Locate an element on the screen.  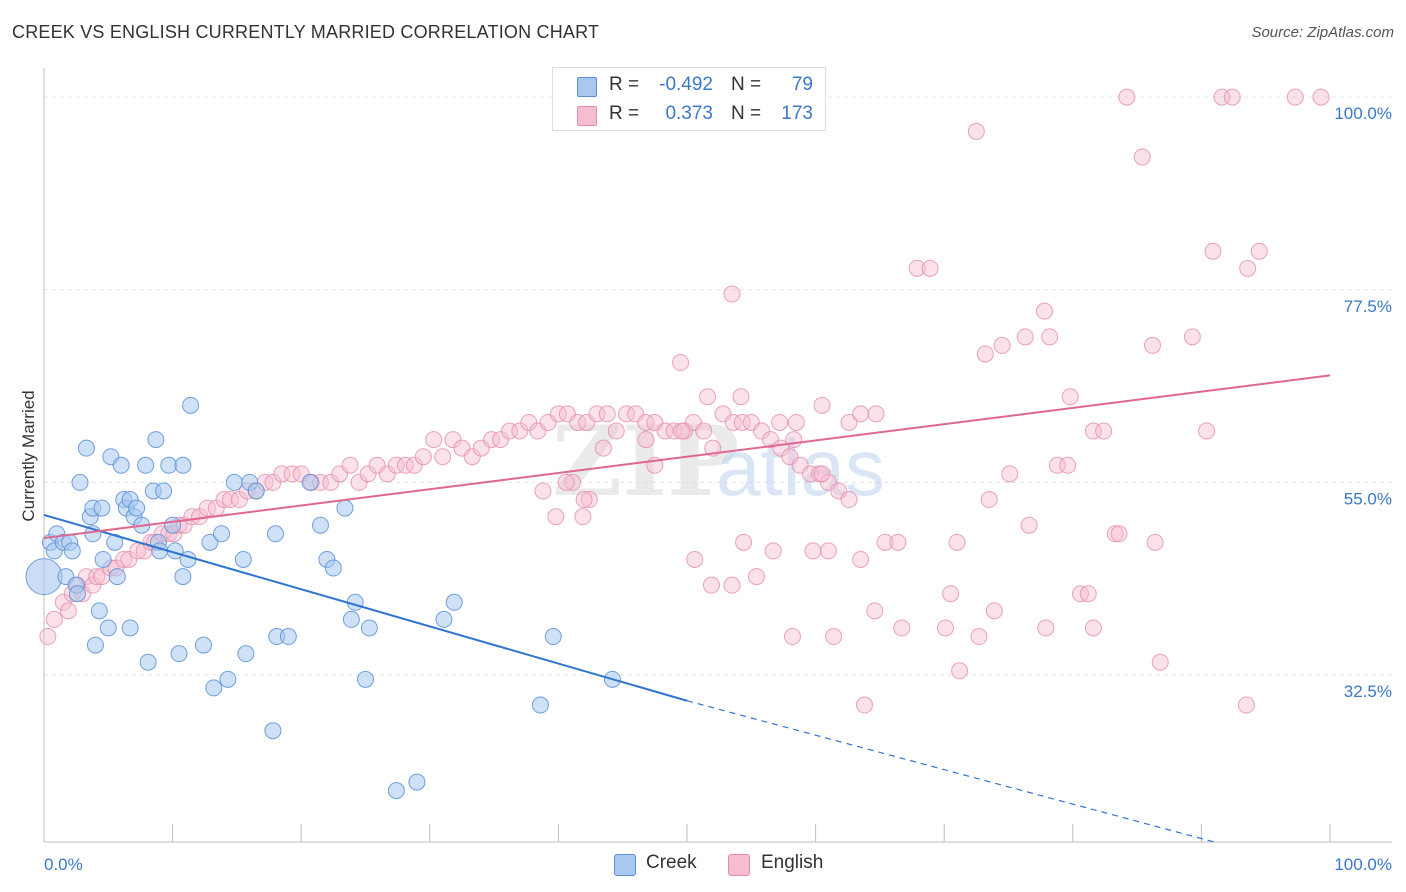
creek-trend-extension is located at coordinates (950, 771).